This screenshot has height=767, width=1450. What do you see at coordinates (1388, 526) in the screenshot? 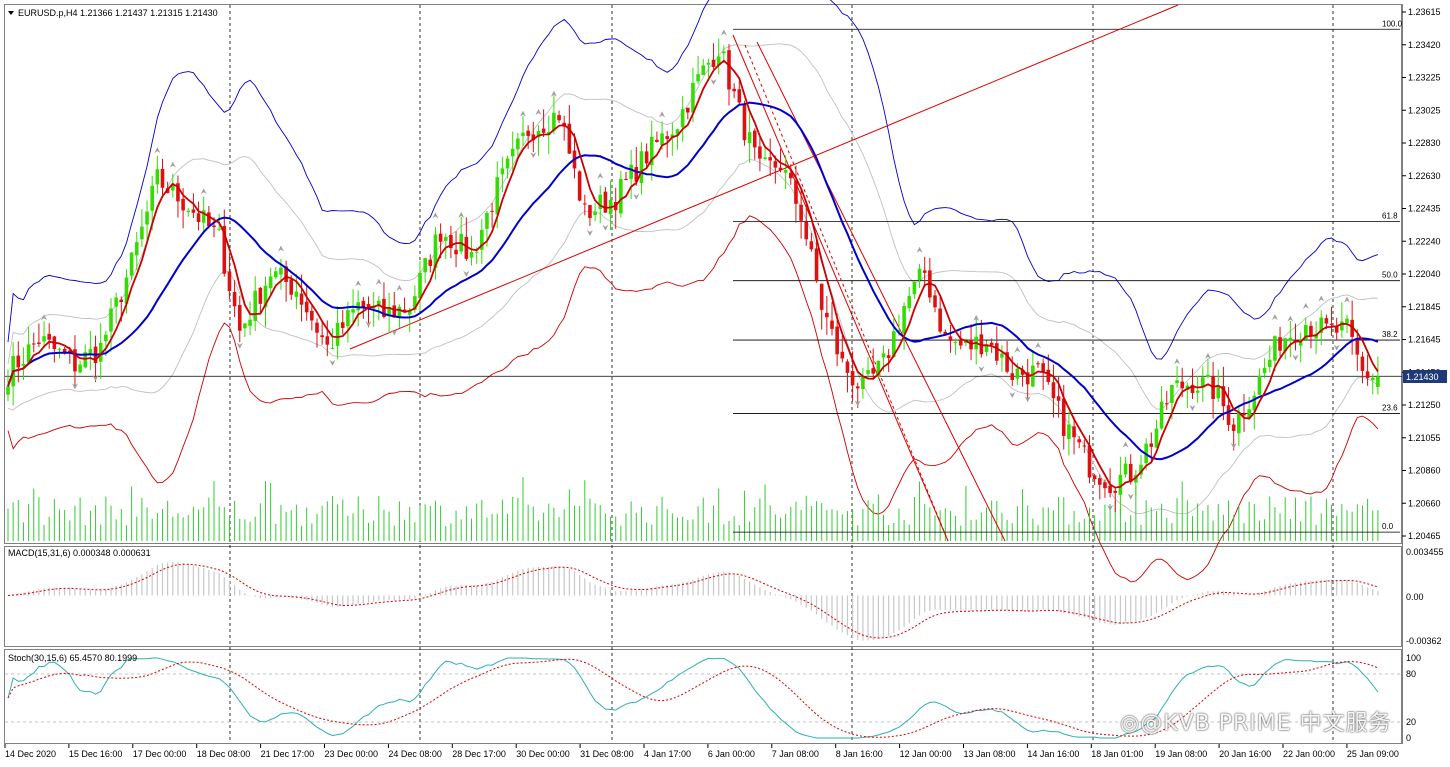
I see `fib-level-label: 0.0` at bounding box center [1388, 526].